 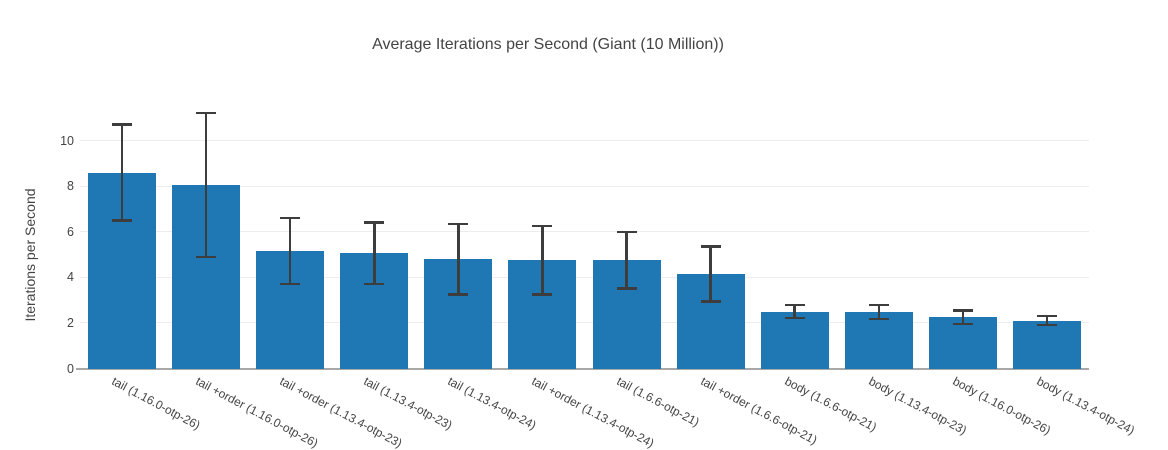 I want to click on y-tick-label: 4, so click(x=70, y=277).